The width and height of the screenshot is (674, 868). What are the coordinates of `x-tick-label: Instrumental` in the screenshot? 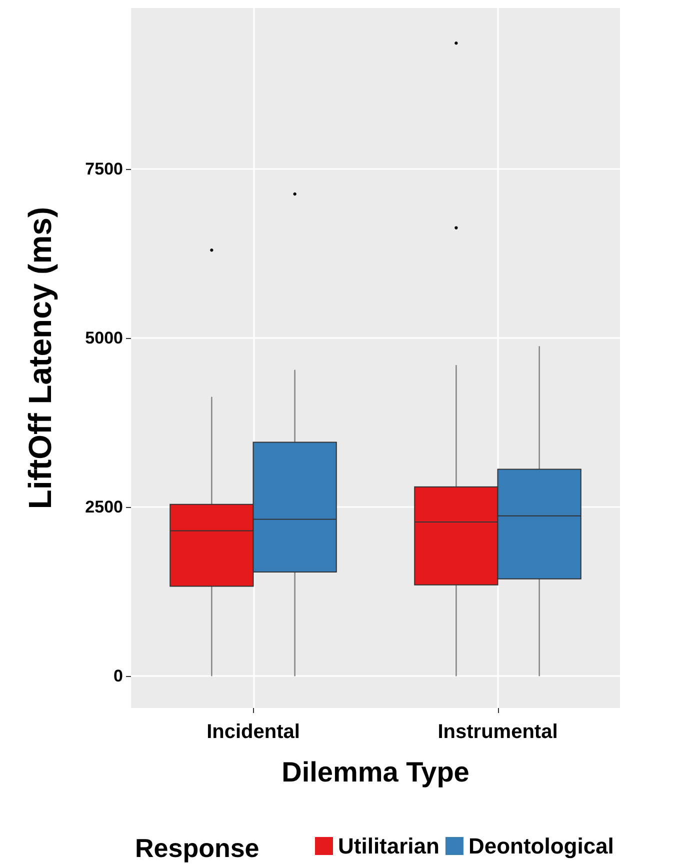 It's located at (498, 732).